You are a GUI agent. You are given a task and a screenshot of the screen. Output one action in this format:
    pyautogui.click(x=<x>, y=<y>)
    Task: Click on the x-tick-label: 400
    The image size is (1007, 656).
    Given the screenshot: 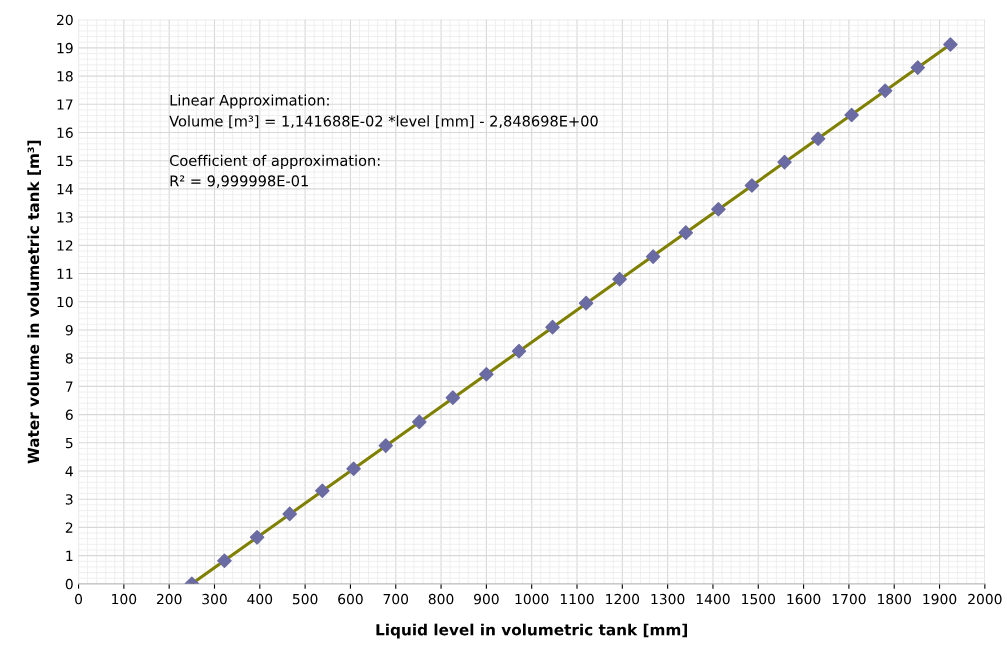 What is the action you would take?
    pyautogui.click(x=260, y=599)
    